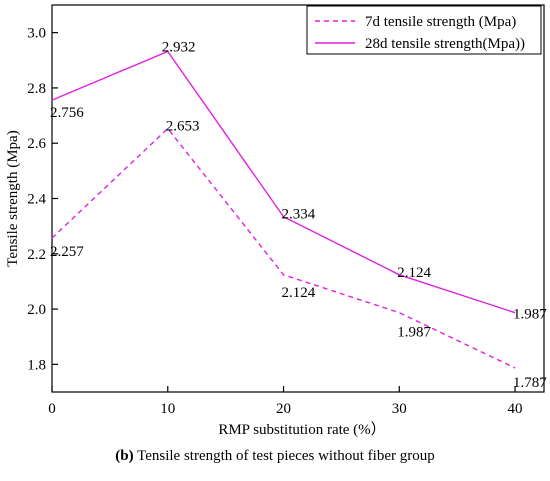 Image resolution: width=550 pixels, height=481 pixels. What do you see at coordinates (179, 47) in the screenshot?
I see `data-label: 2.932` at bounding box center [179, 47].